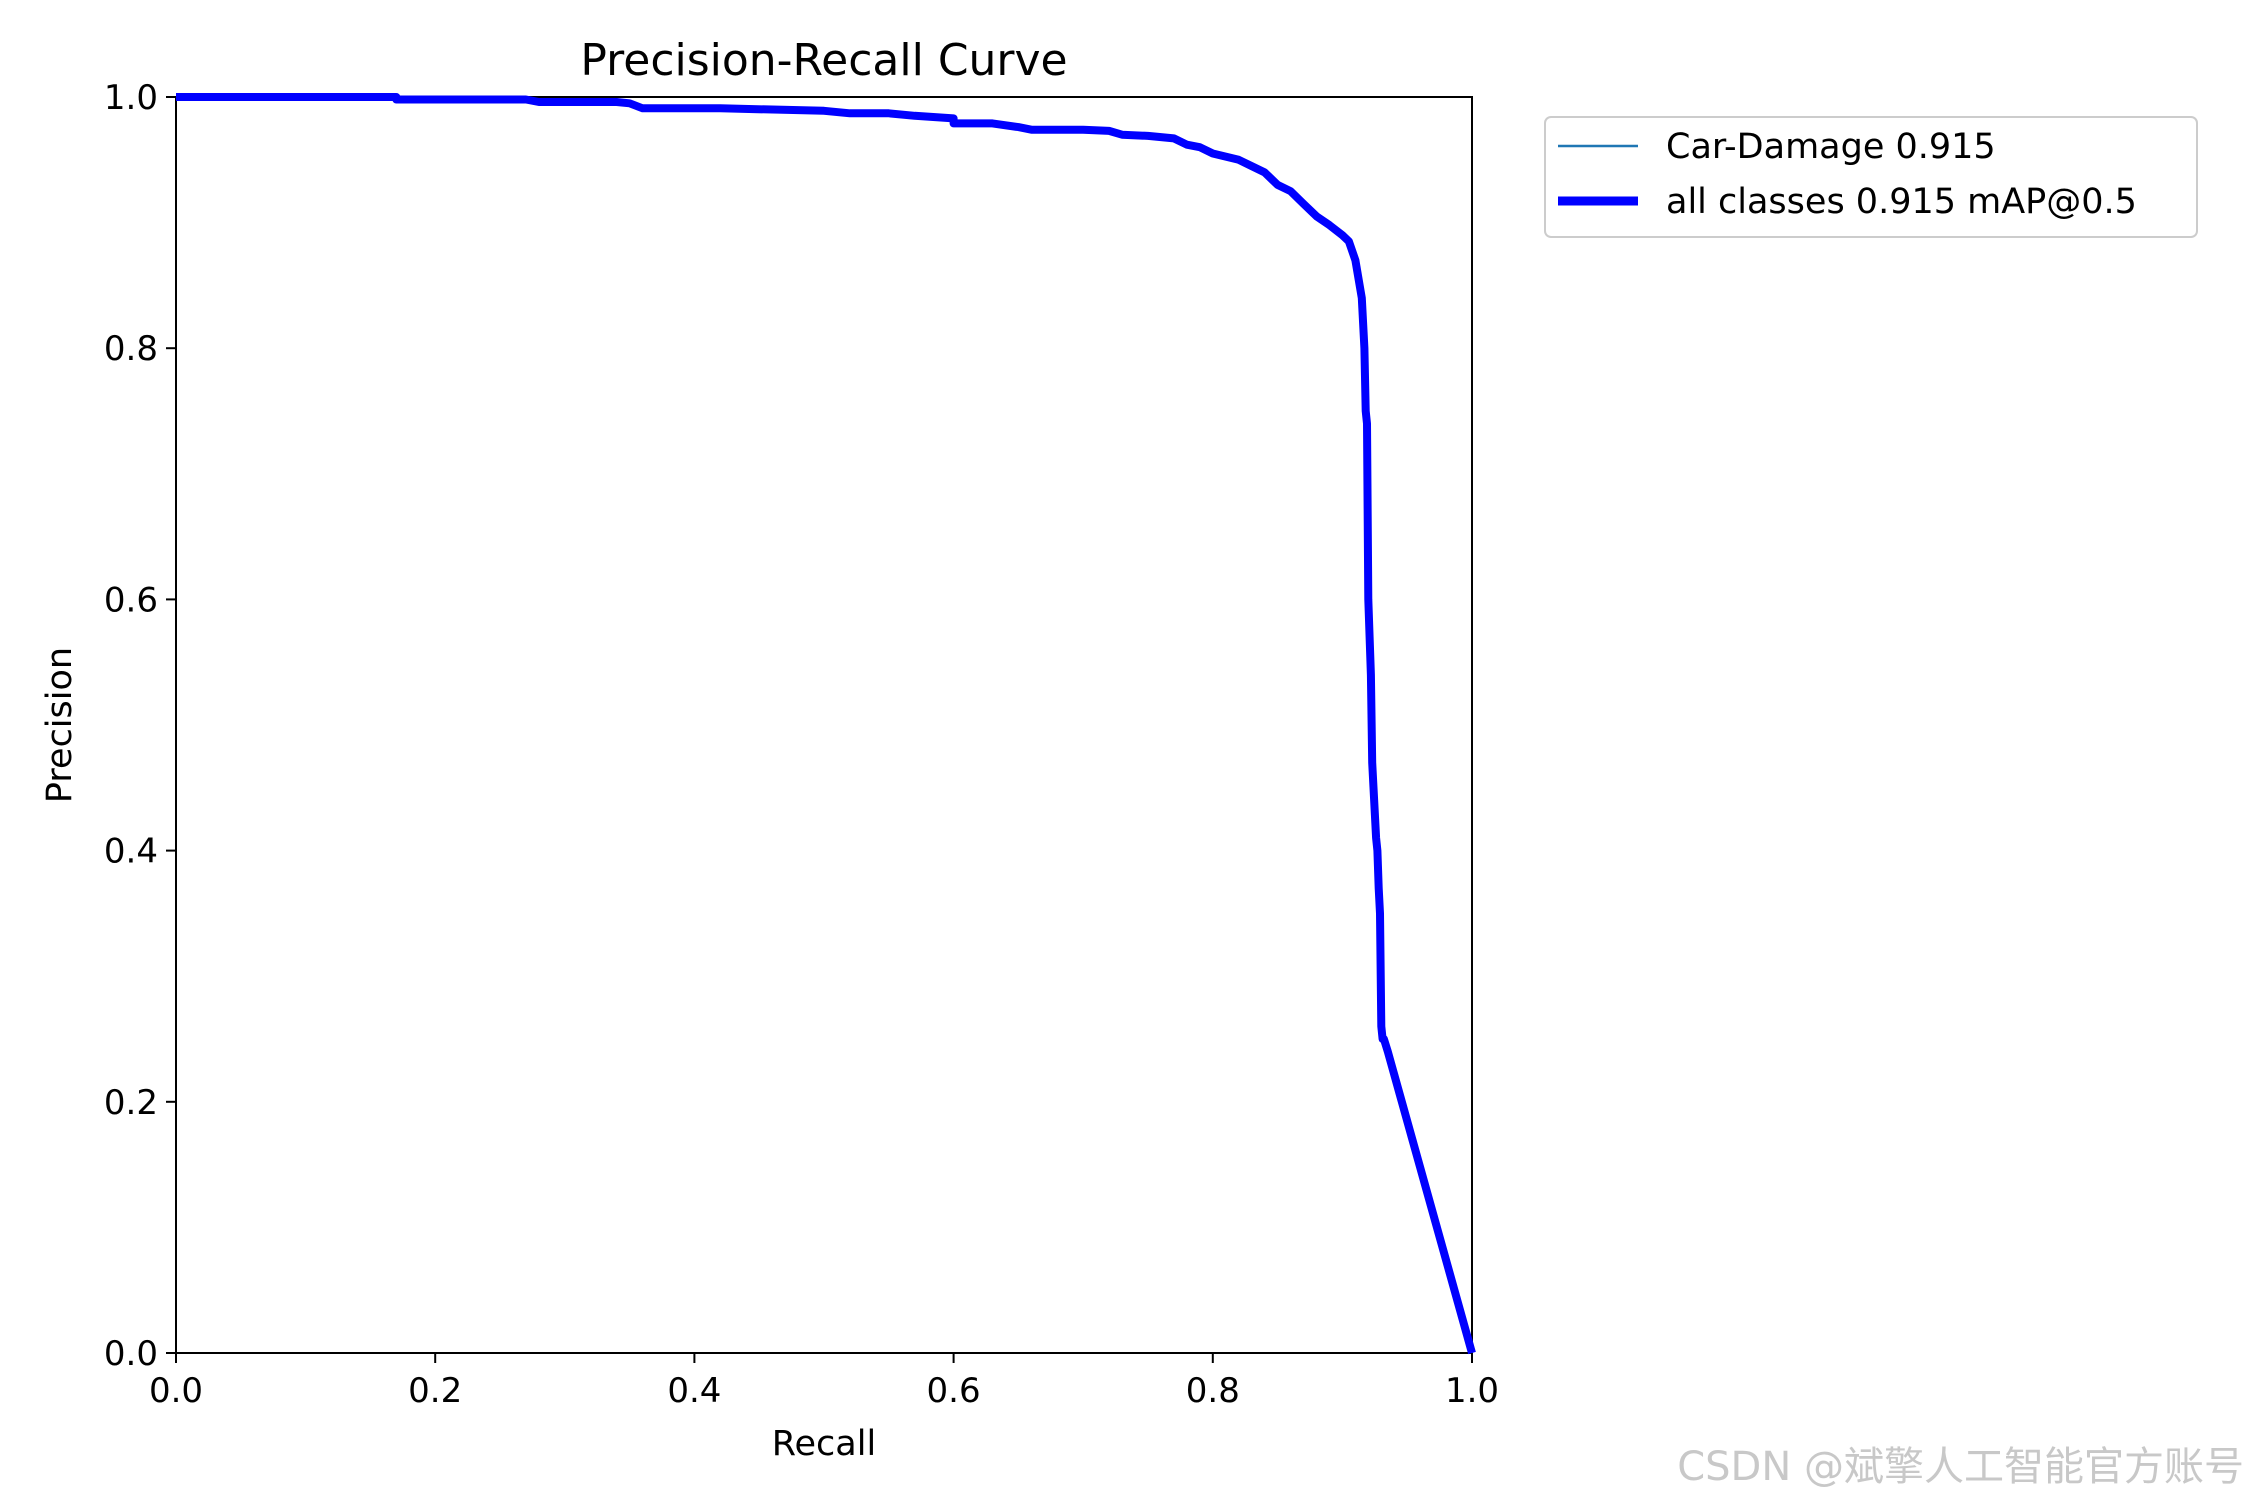 Image resolution: width=2250 pixels, height=1500 pixels. What do you see at coordinates (131, 98) in the screenshot?
I see `y-tick-label: 1.0` at bounding box center [131, 98].